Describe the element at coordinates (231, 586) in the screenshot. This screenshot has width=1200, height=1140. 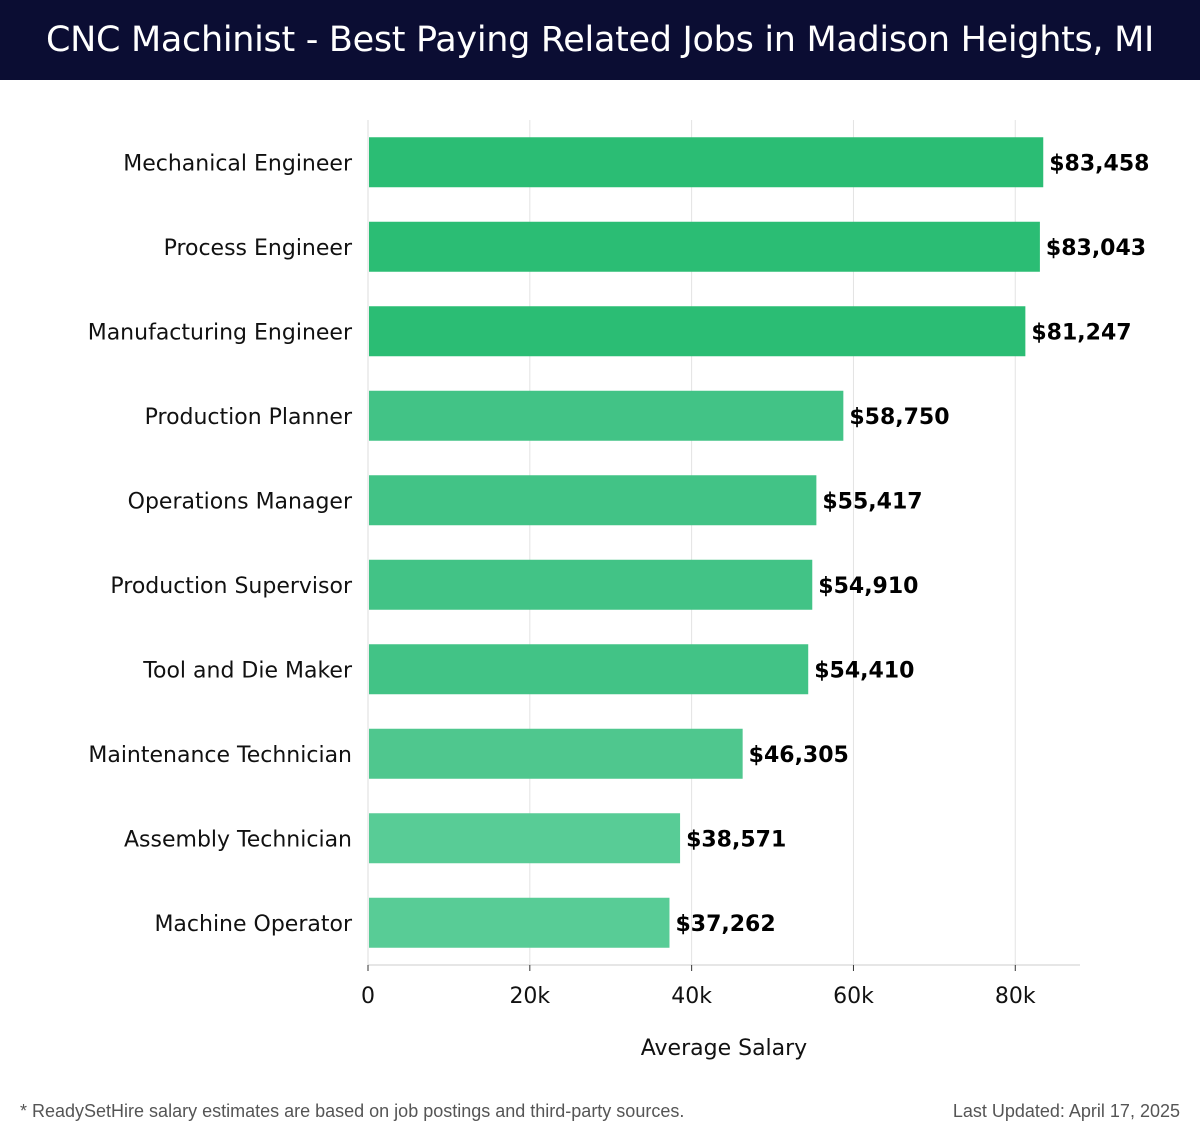
I see `category-label-5: Production Supervisor` at that location.